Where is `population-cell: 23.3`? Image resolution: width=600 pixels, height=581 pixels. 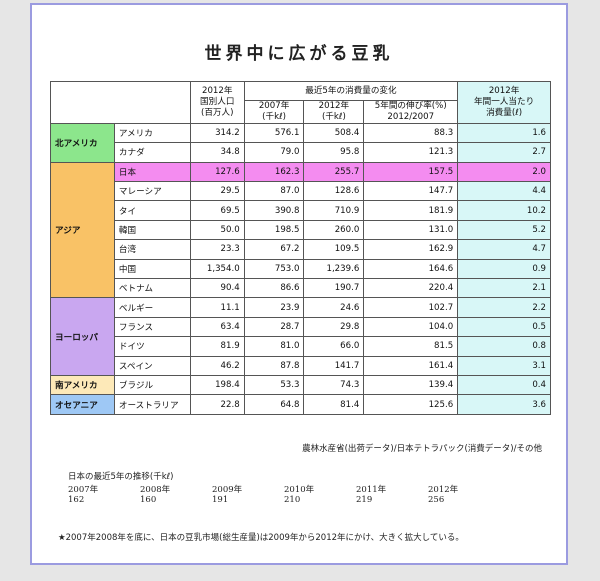 population-cell: 23.3 is located at coordinates (217, 249).